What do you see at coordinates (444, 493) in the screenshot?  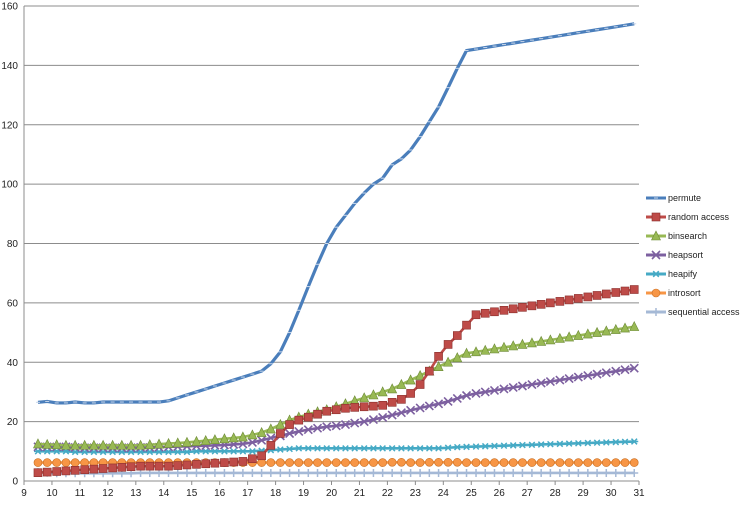 I see `x-tick-label: 24` at bounding box center [444, 493].